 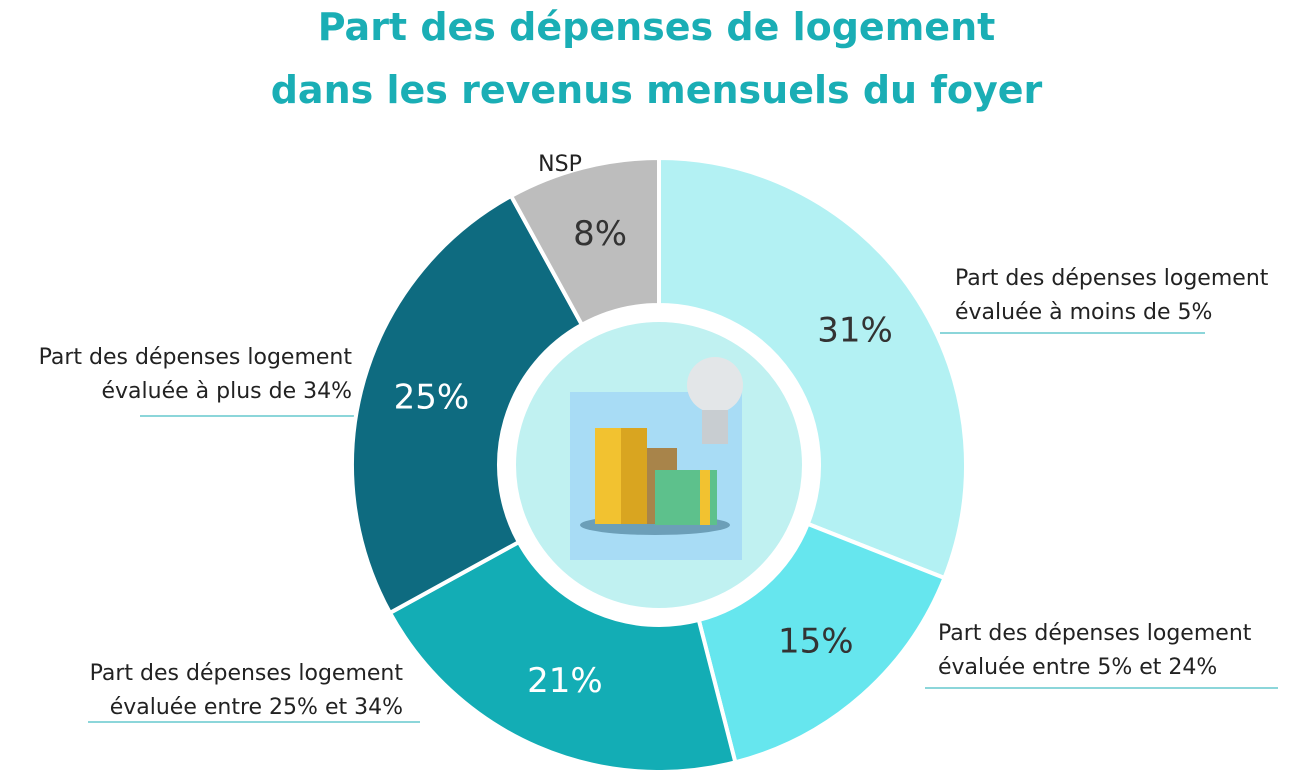 What do you see at coordinates (600, 234) in the screenshot?
I see `value-label: 8%` at bounding box center [600, 234].